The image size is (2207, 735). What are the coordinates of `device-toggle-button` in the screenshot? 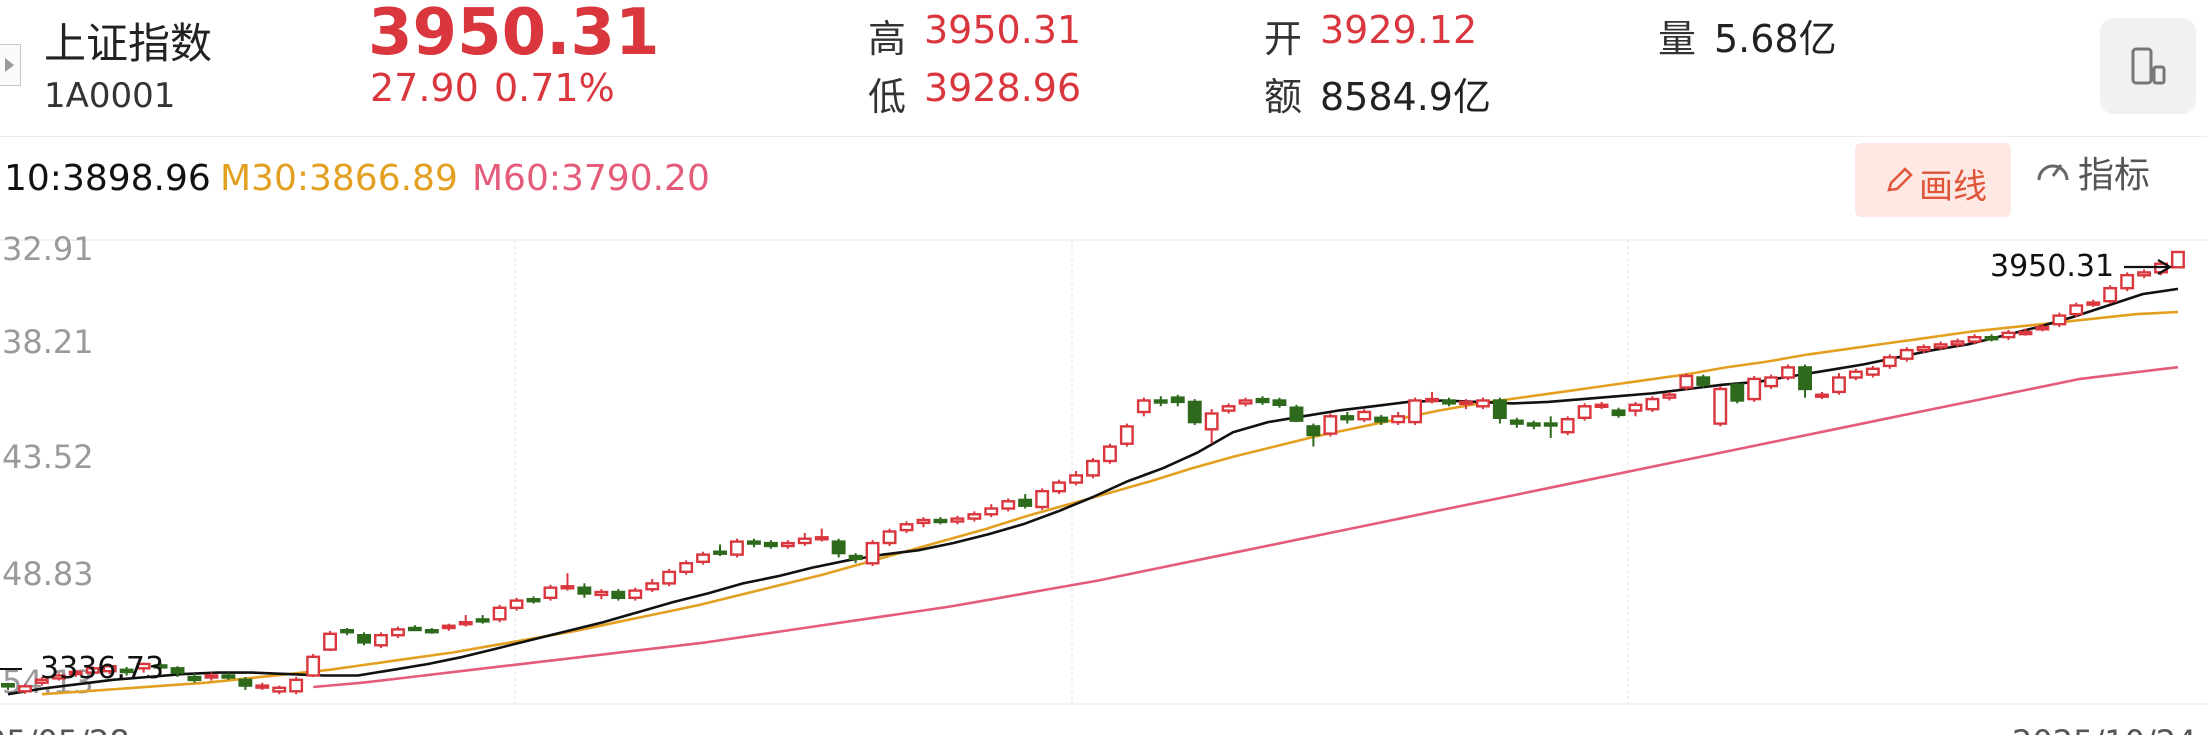 It's located at (2148, 66).